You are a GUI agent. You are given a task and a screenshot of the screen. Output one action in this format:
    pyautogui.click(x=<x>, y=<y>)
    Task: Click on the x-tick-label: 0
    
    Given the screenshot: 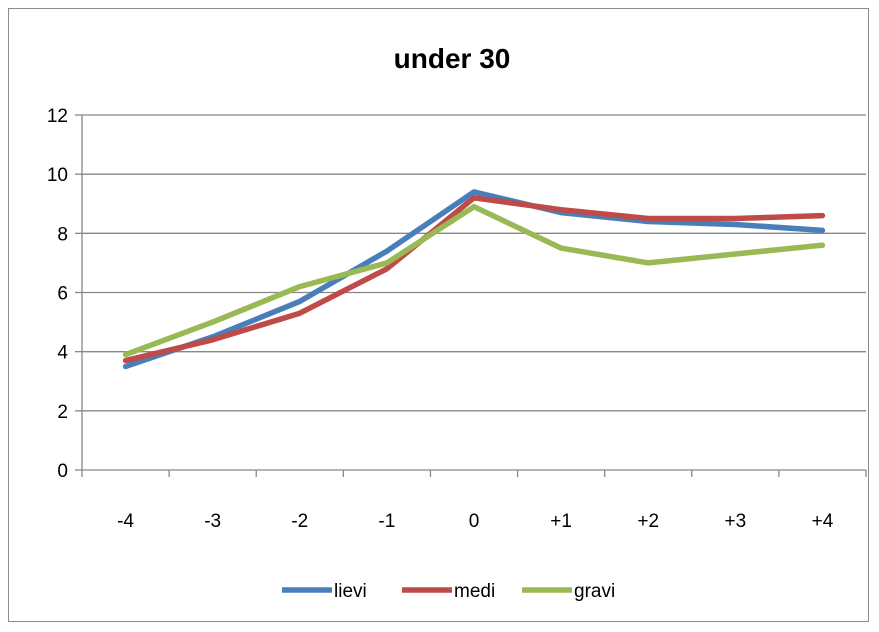 What is the action you would take?
    pyautogui.click(x=474, y=521)
    